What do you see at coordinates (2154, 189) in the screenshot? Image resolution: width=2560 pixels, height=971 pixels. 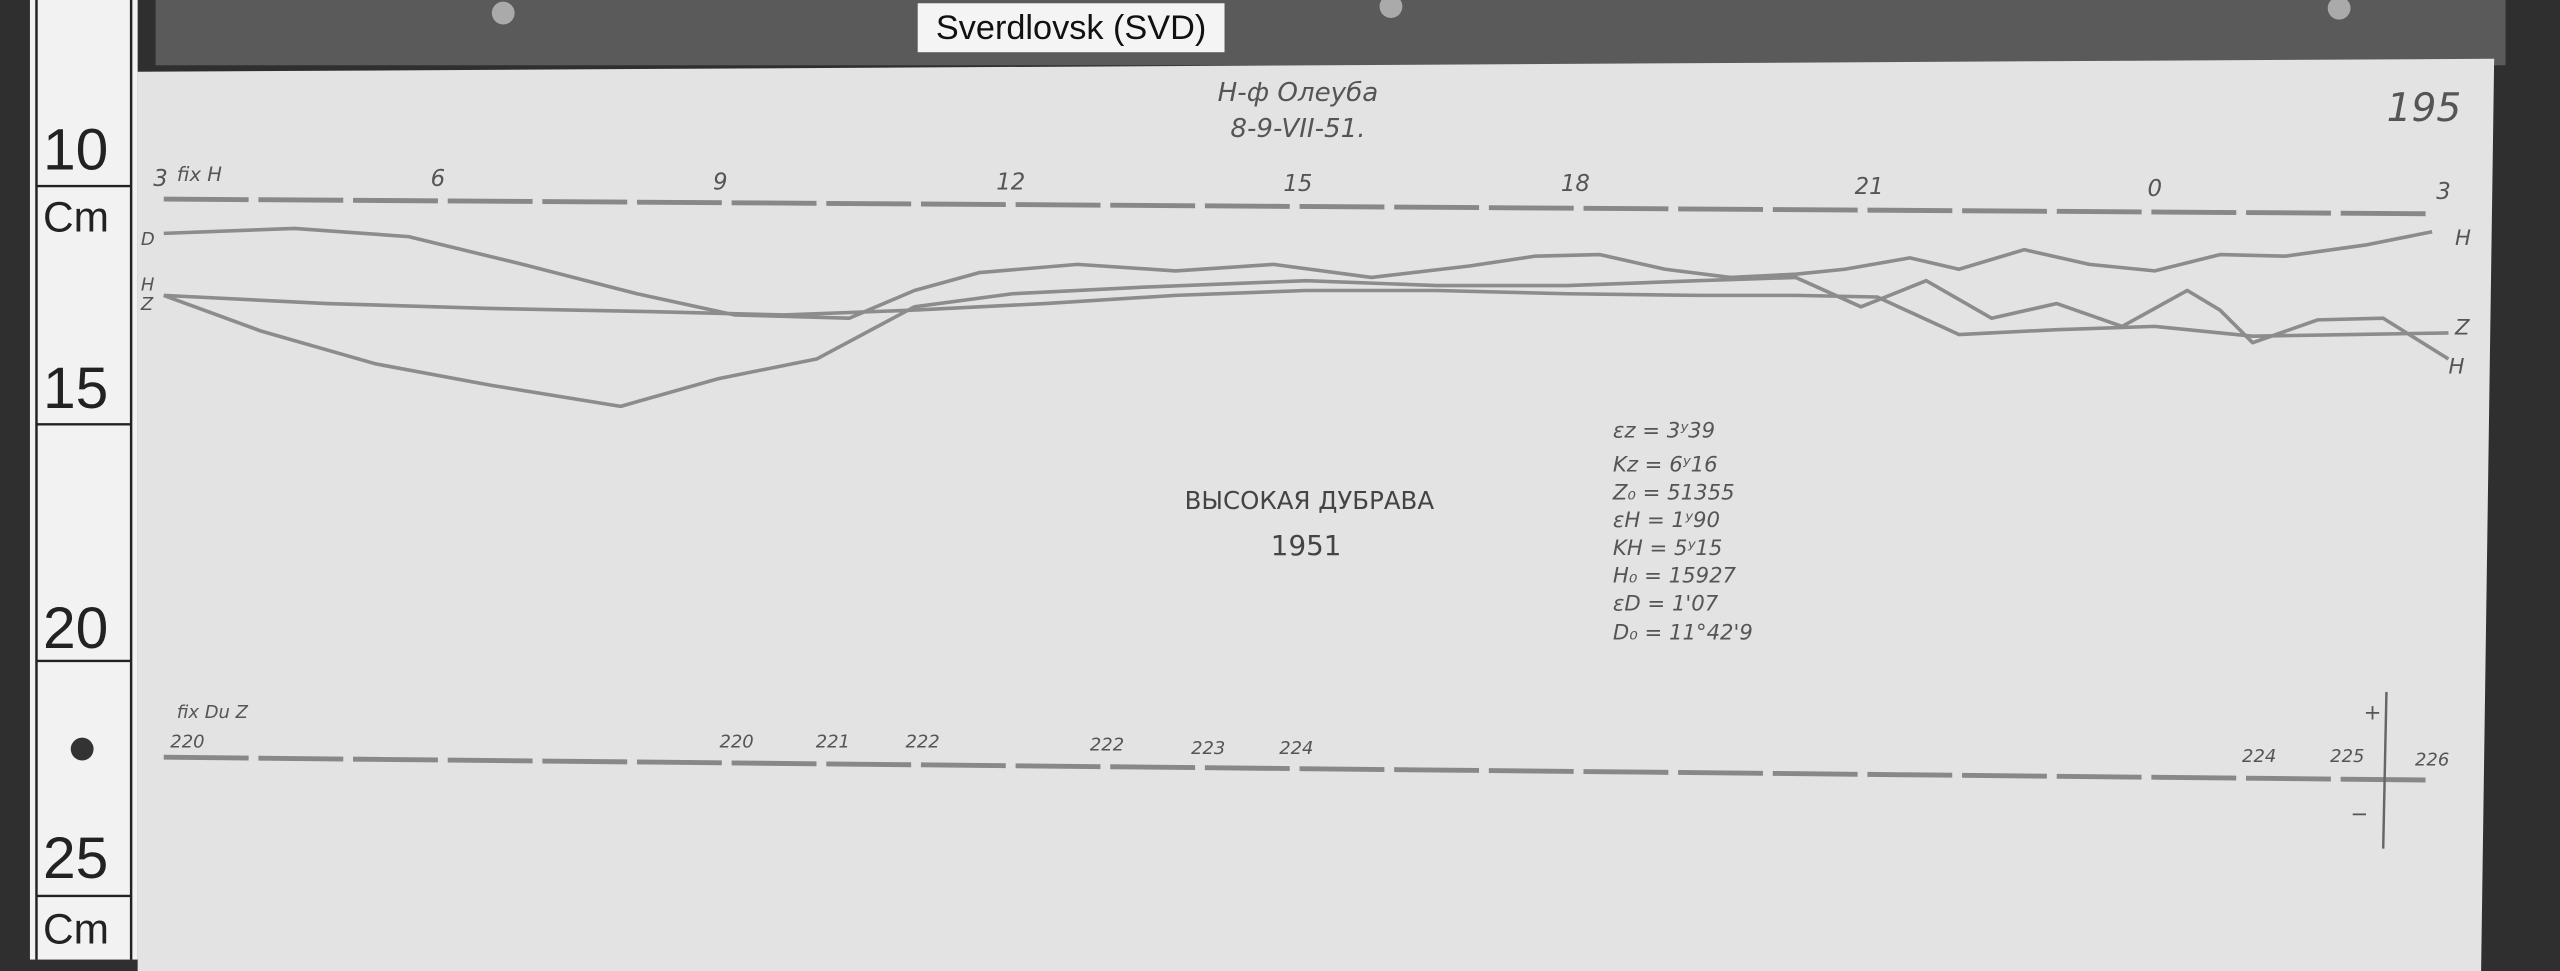 I see `hour-label: 0` at bounding box center [2154, 189].